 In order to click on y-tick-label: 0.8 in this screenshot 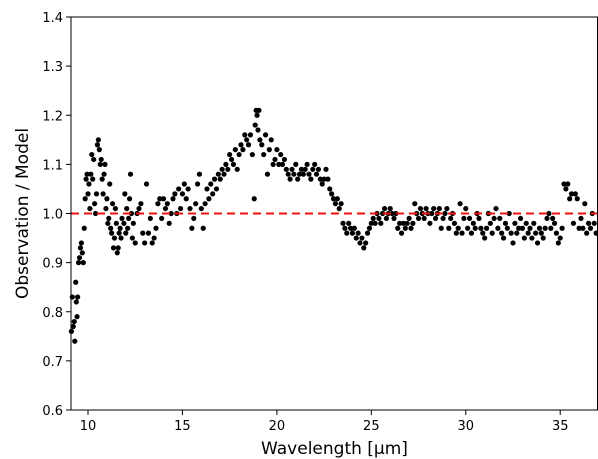, I will do `click(52, 313)`.